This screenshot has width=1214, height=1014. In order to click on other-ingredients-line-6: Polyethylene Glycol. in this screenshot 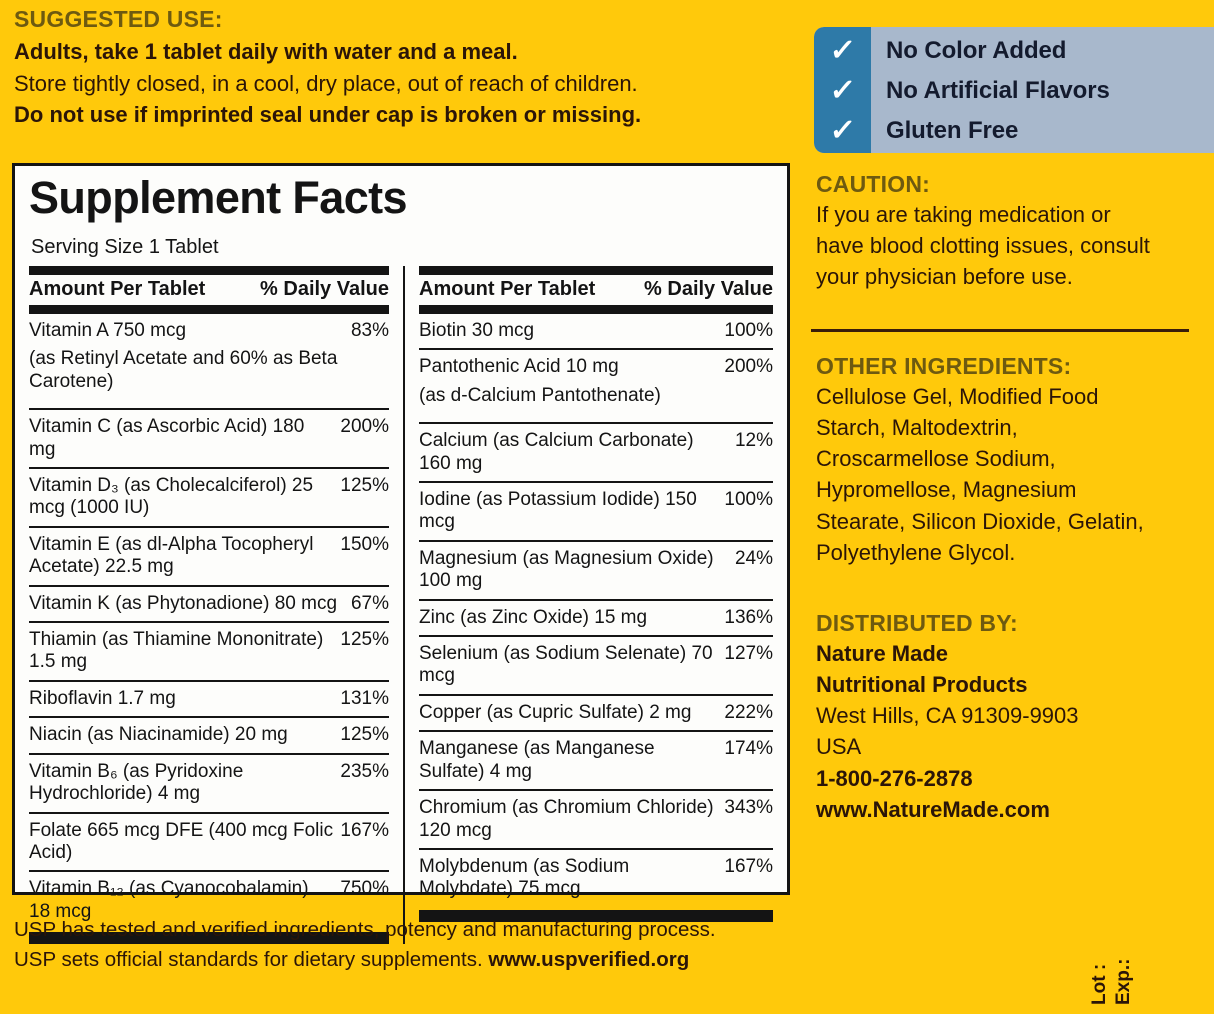, I will do `click(916, 552)`.